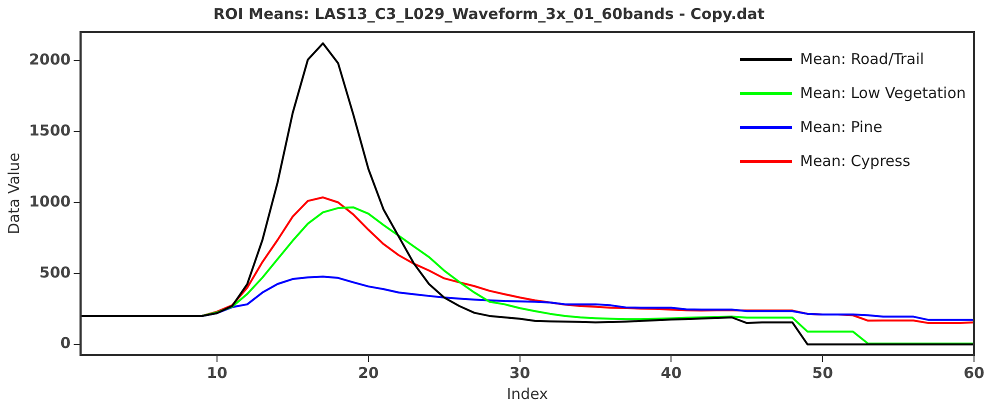  Describe the element at coordinates (489, 13) in the screenshot. I see `chart-title: ROI Means: LAS13_C3_L029_Waveform_3x_01_60bands - Copy.dat` at that location.